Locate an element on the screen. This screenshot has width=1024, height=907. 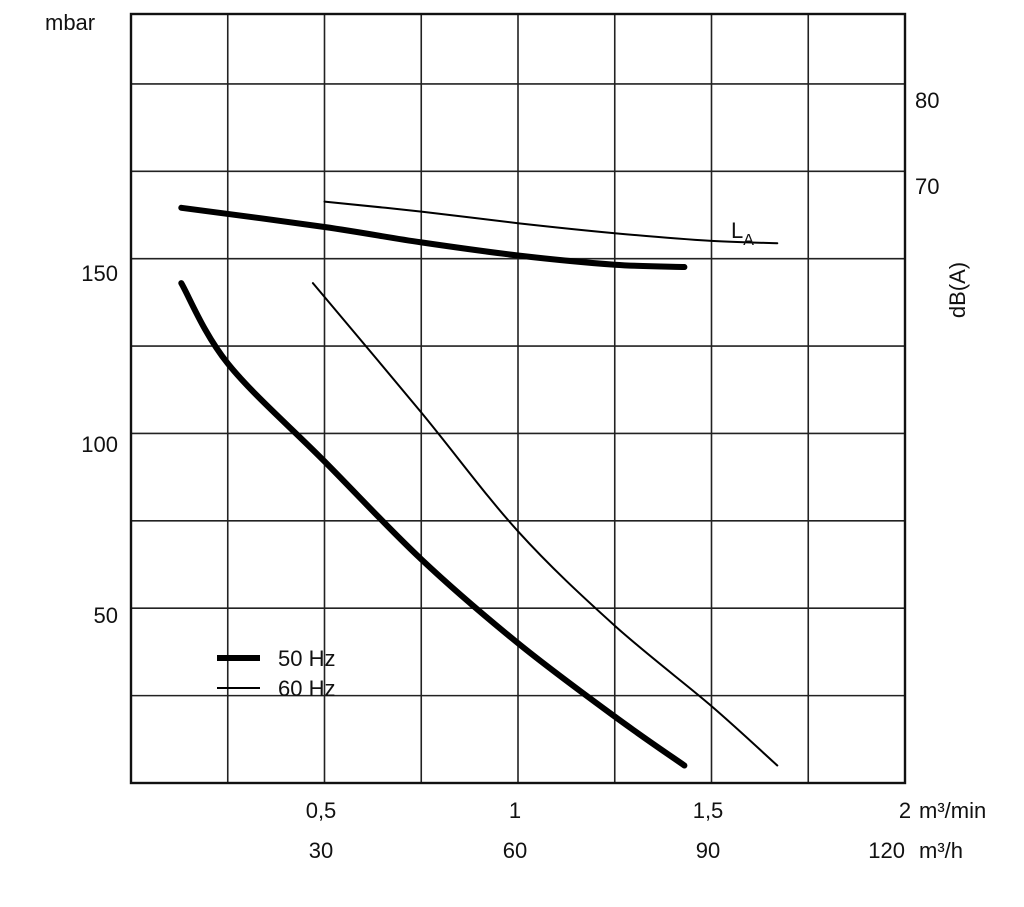
x-bottom-unit: m³/h is located at coordinates (941, 850).